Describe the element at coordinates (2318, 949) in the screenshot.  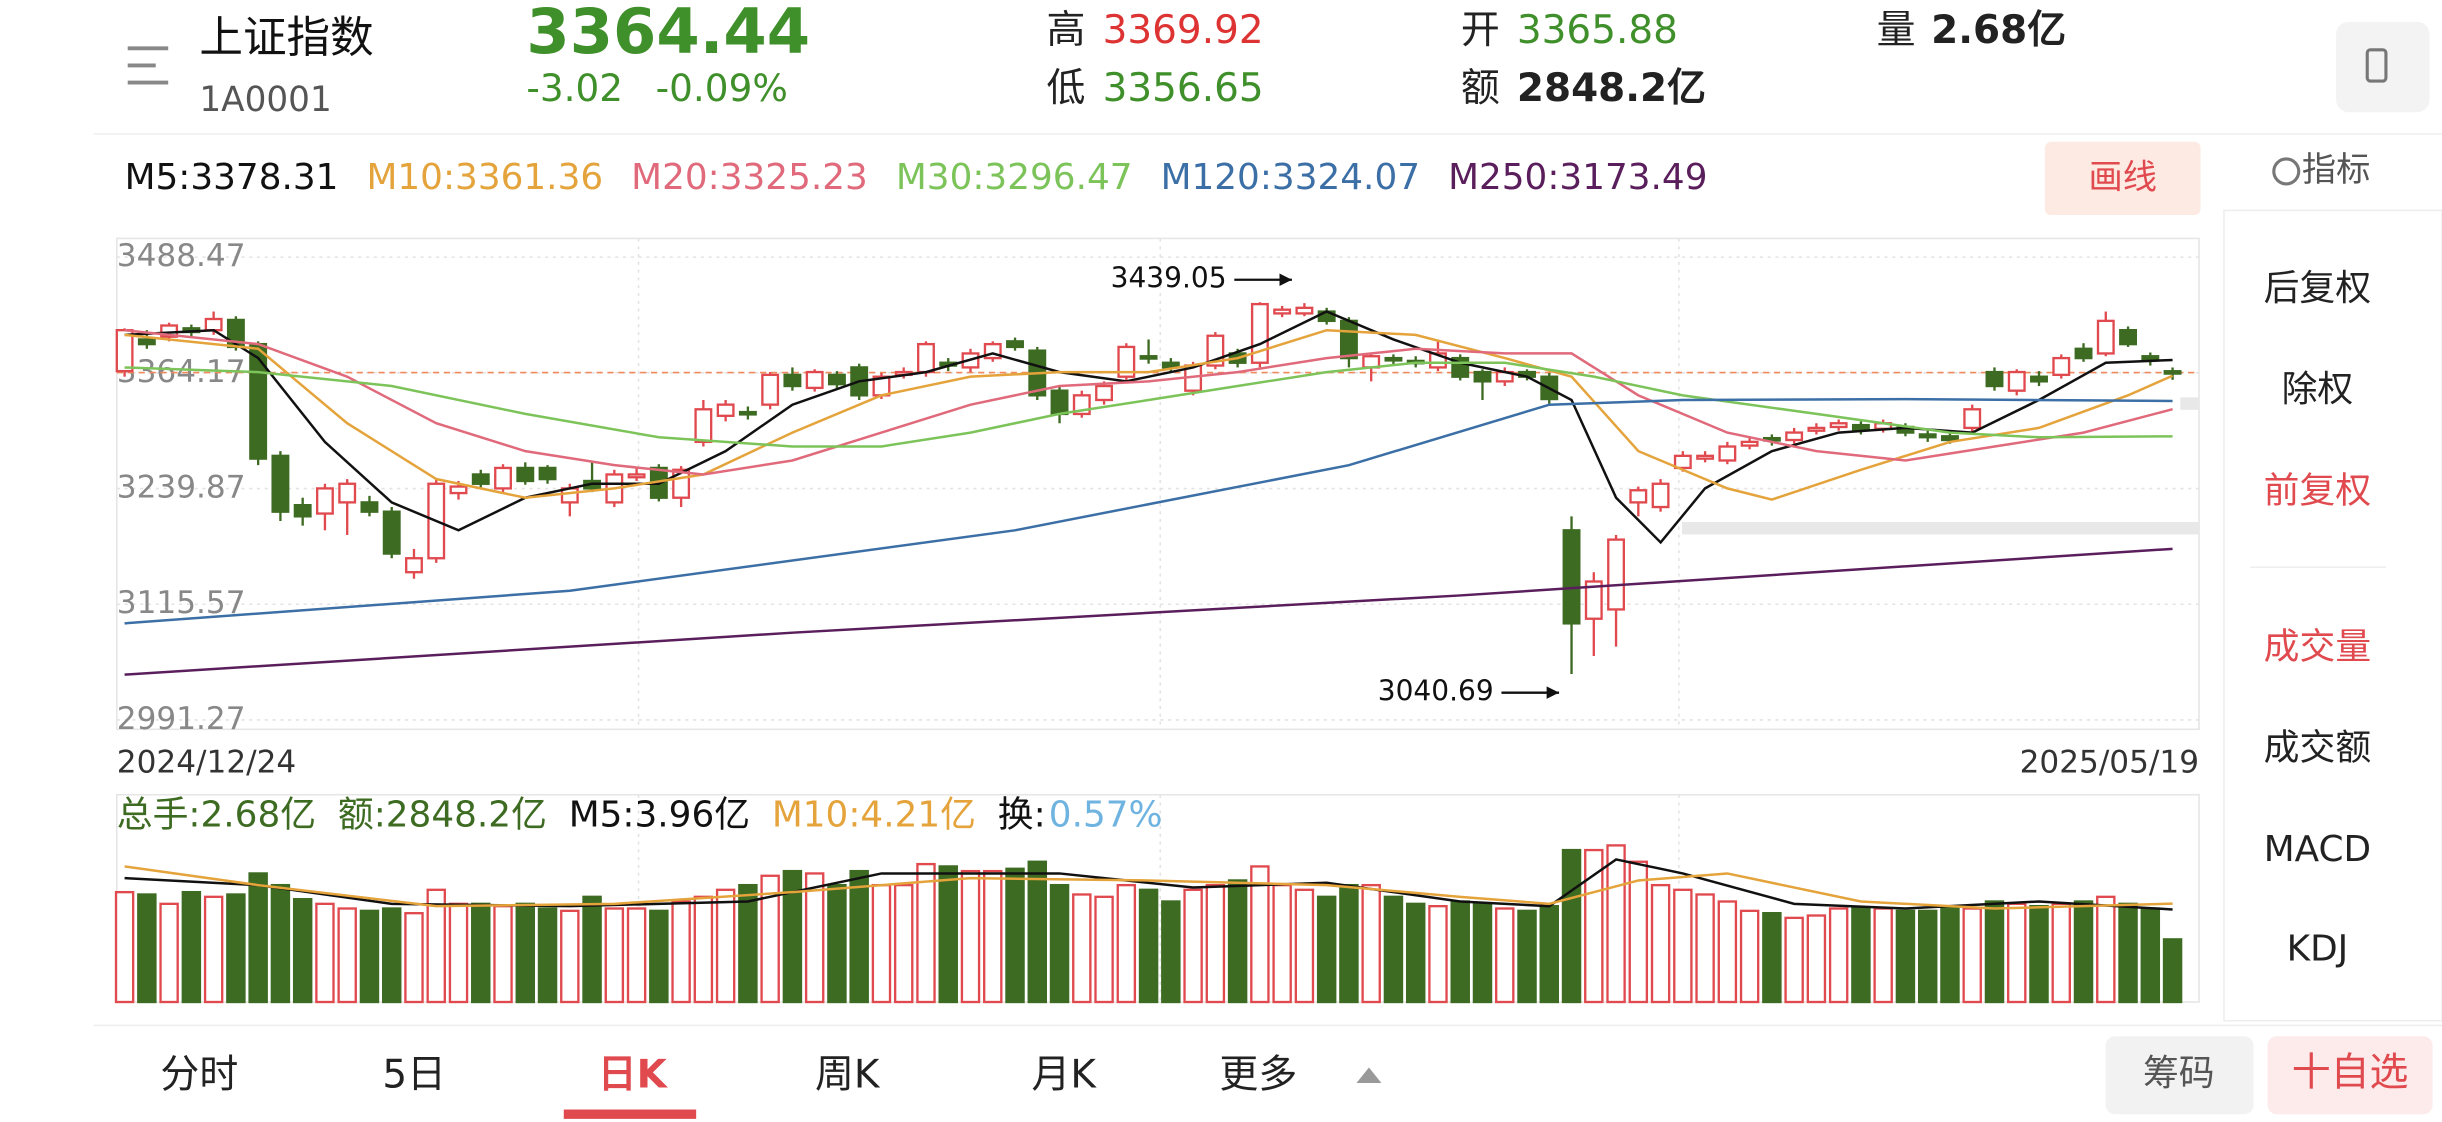
I see `sidebar-item: KDJ` at that location.